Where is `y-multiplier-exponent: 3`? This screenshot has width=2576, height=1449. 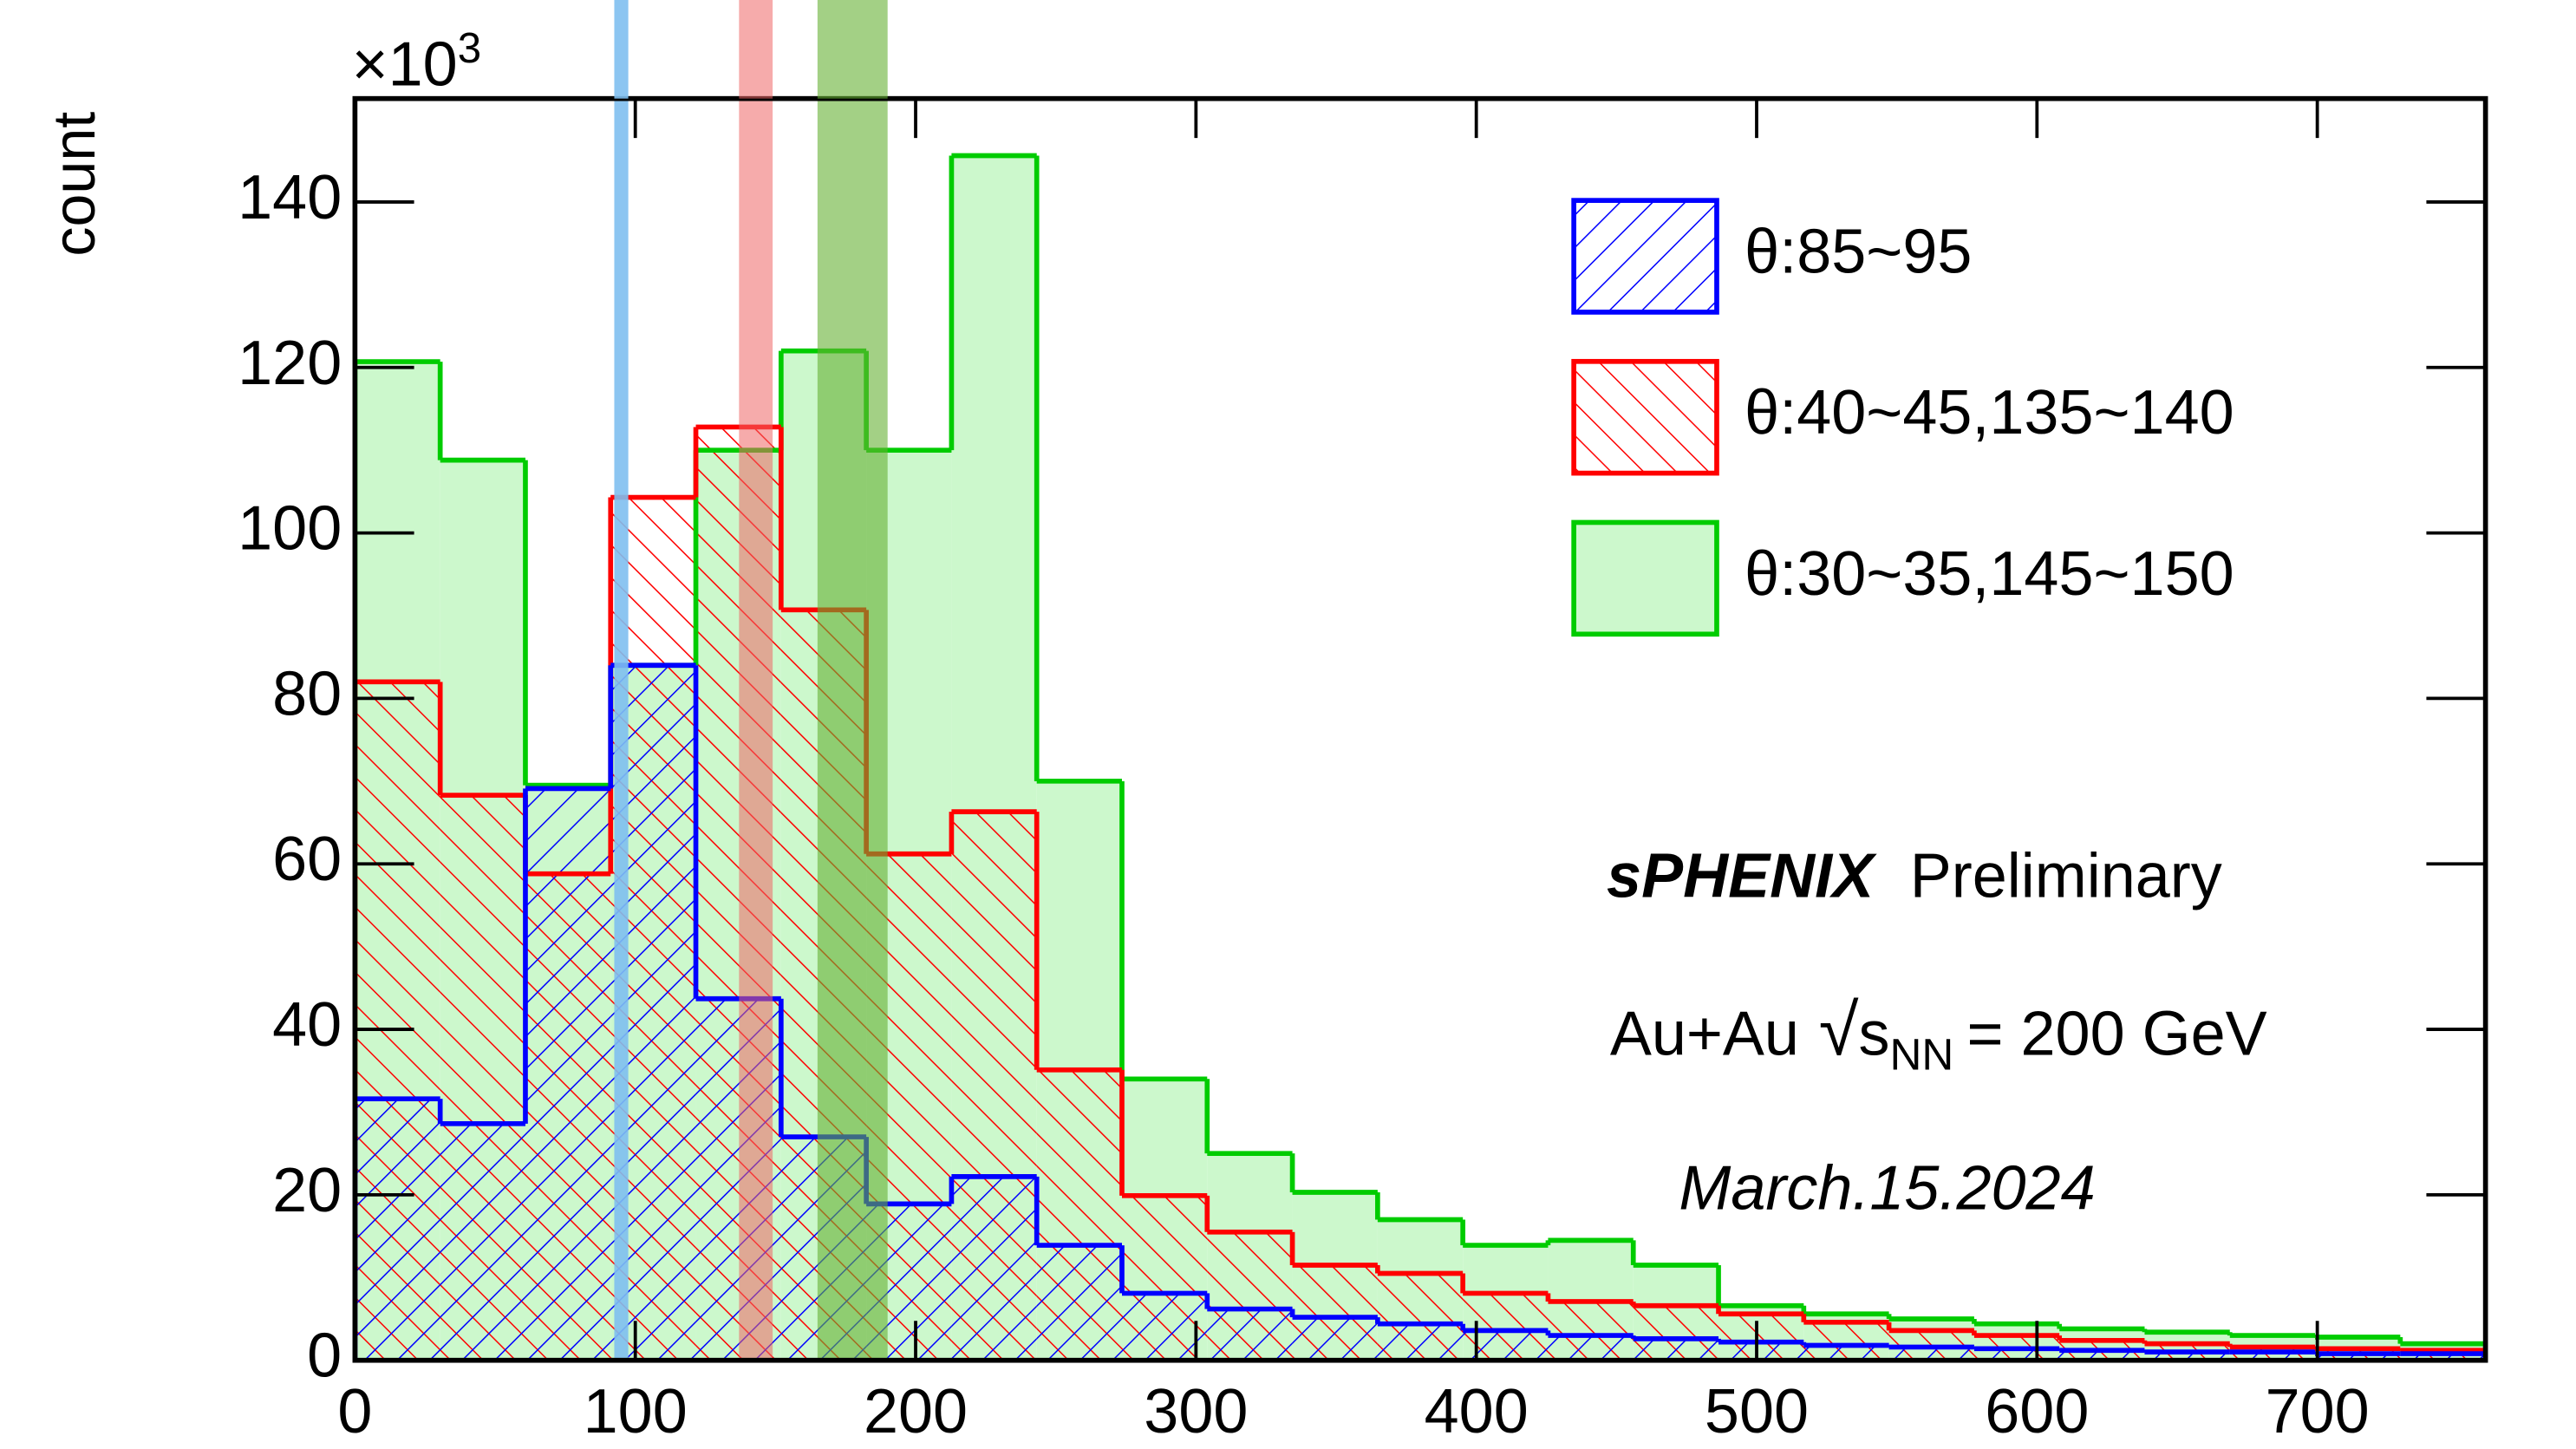 y-multiplier-exponent: 3 is located at coordinates (470, 48).